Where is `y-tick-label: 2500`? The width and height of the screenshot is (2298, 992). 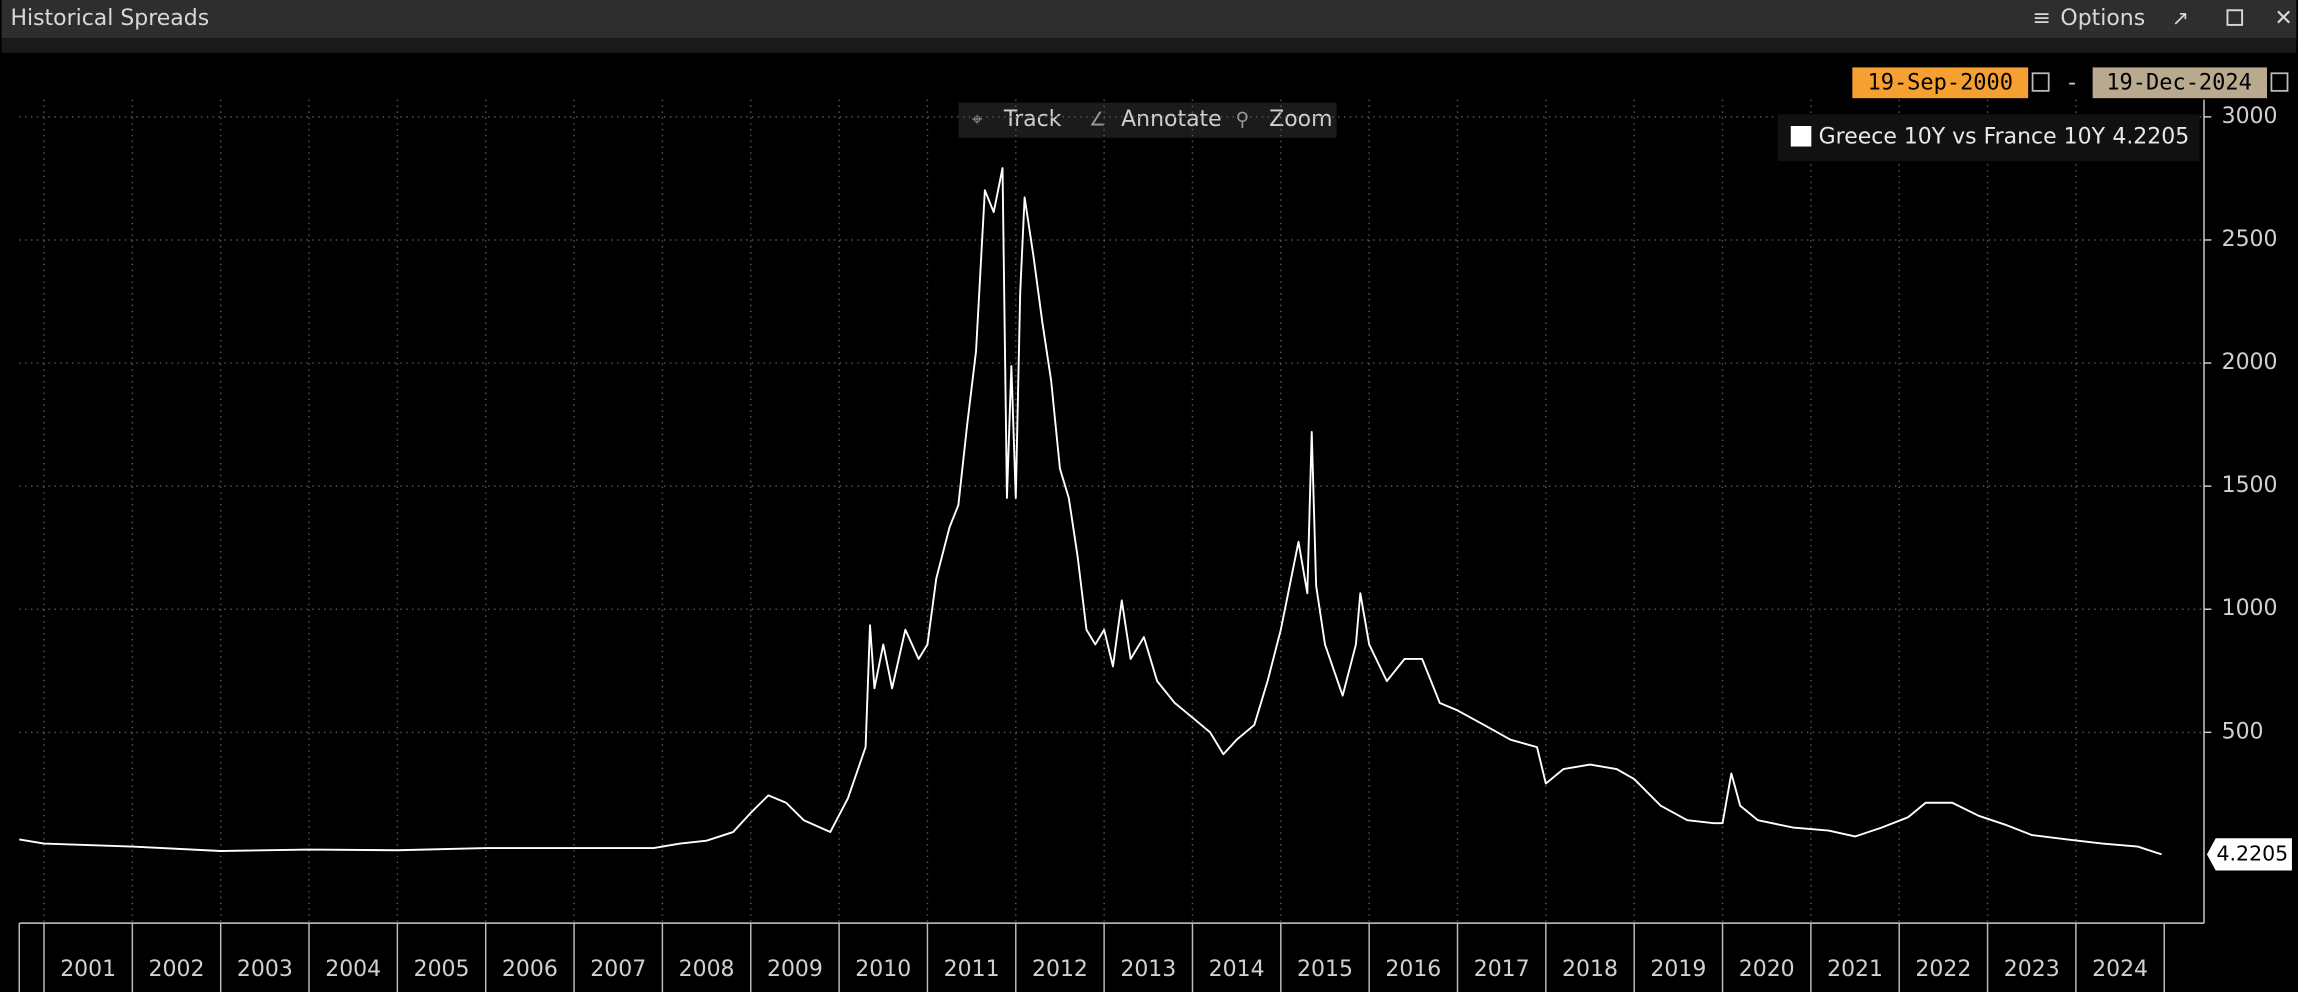
y-tick-label: 2500 is located at coordinates (2250, 239).